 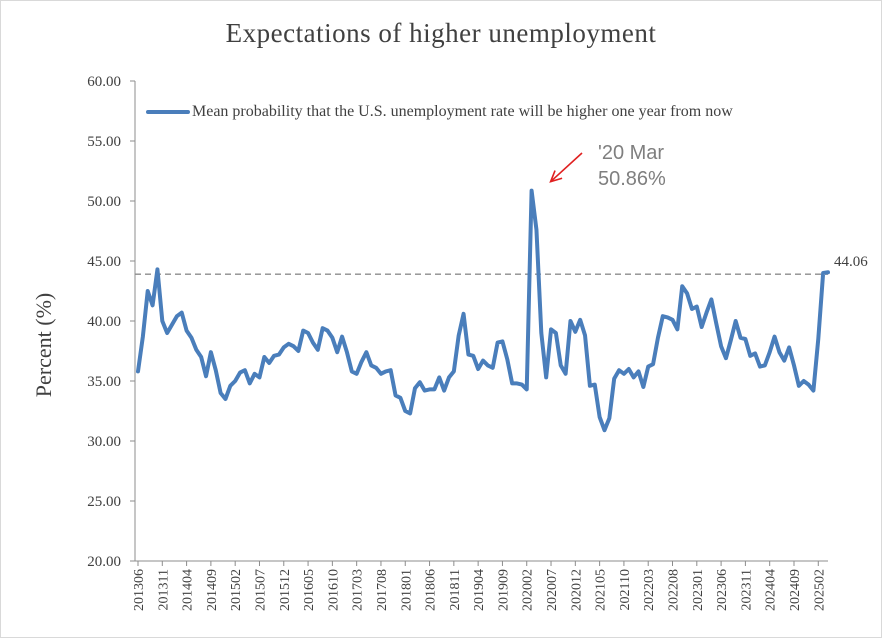 I want to click on x-tick-label: 202203, so click(x=649, y=590).